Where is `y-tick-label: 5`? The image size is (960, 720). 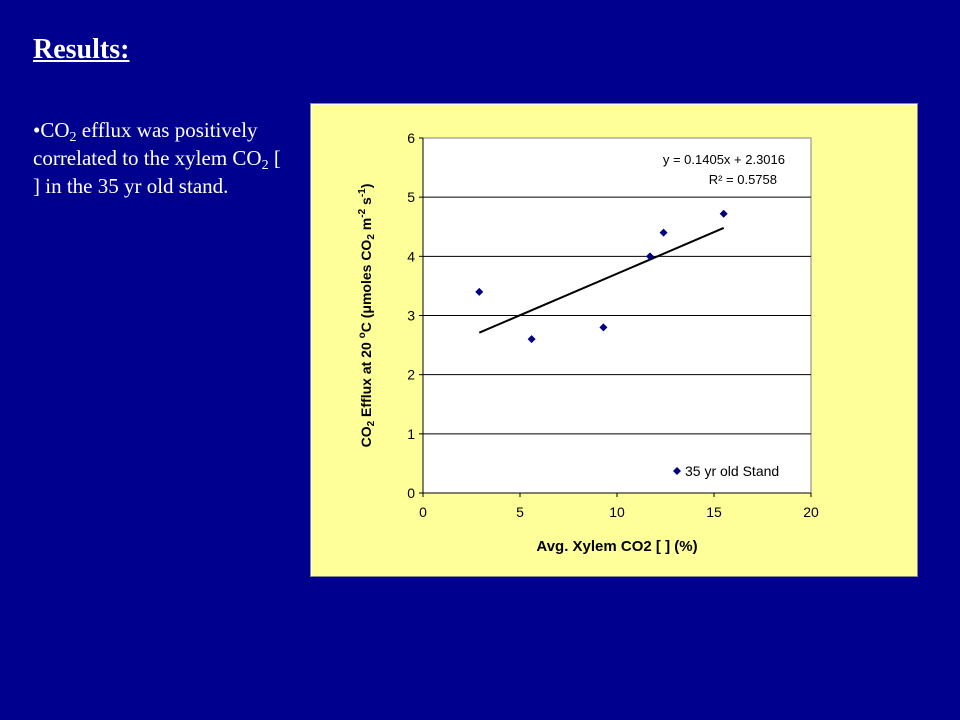 y-tick-label: 5 is located at coordinates (411, 197).